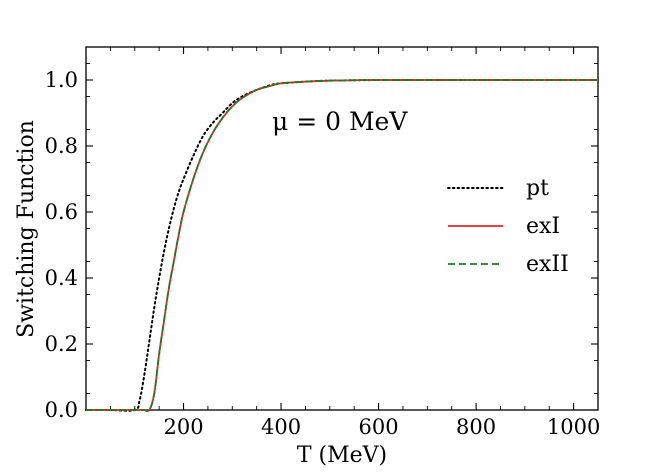 The height and width of the screenshot is (472, 665). Describe the element at coordinates (61, 212) in the screenshot. I see `y-tick-label-0.6: 0.6` at that location.